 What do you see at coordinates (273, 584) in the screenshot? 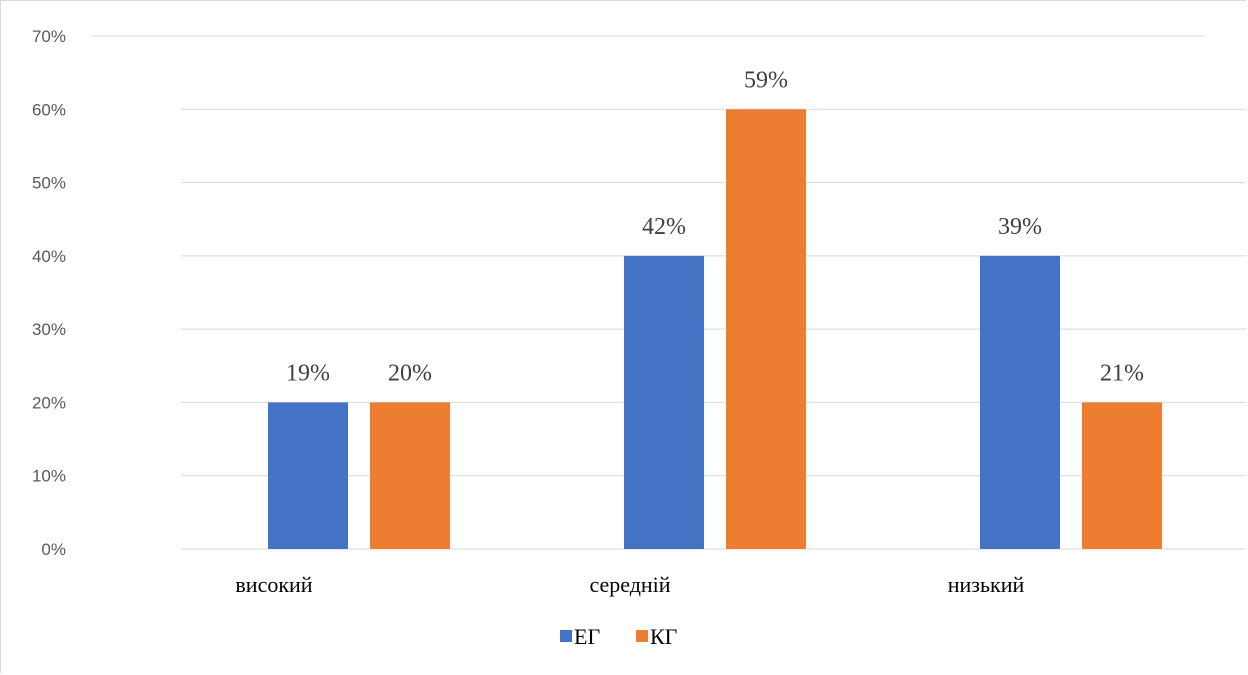
I see `category-label: високий` at bounding box center [273, 584].